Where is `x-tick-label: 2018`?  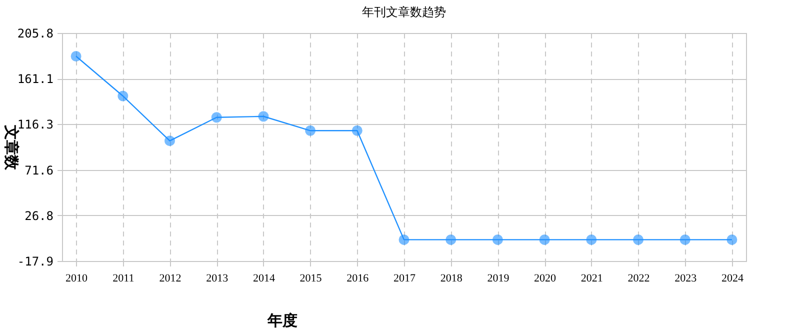
x-tick-label: 2018 is located at coordinates (451, 278).